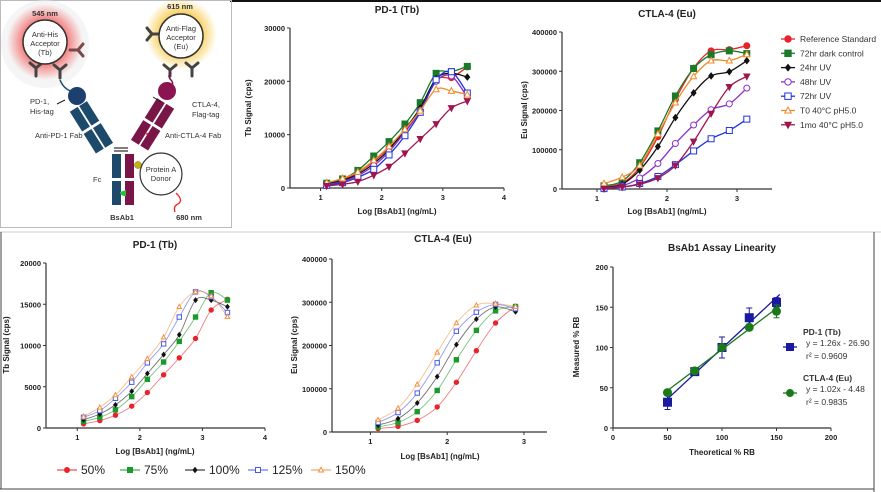  Describe the element at coordinates (193, 135) in the screenshot. I see `ctla4-fab-label: Anti-CTLA-4 Fab` at that location.